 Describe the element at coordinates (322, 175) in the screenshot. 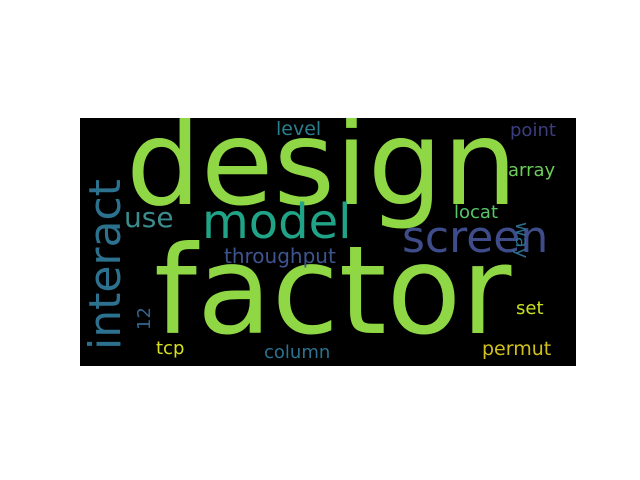

I see `word-design: design` at that location.